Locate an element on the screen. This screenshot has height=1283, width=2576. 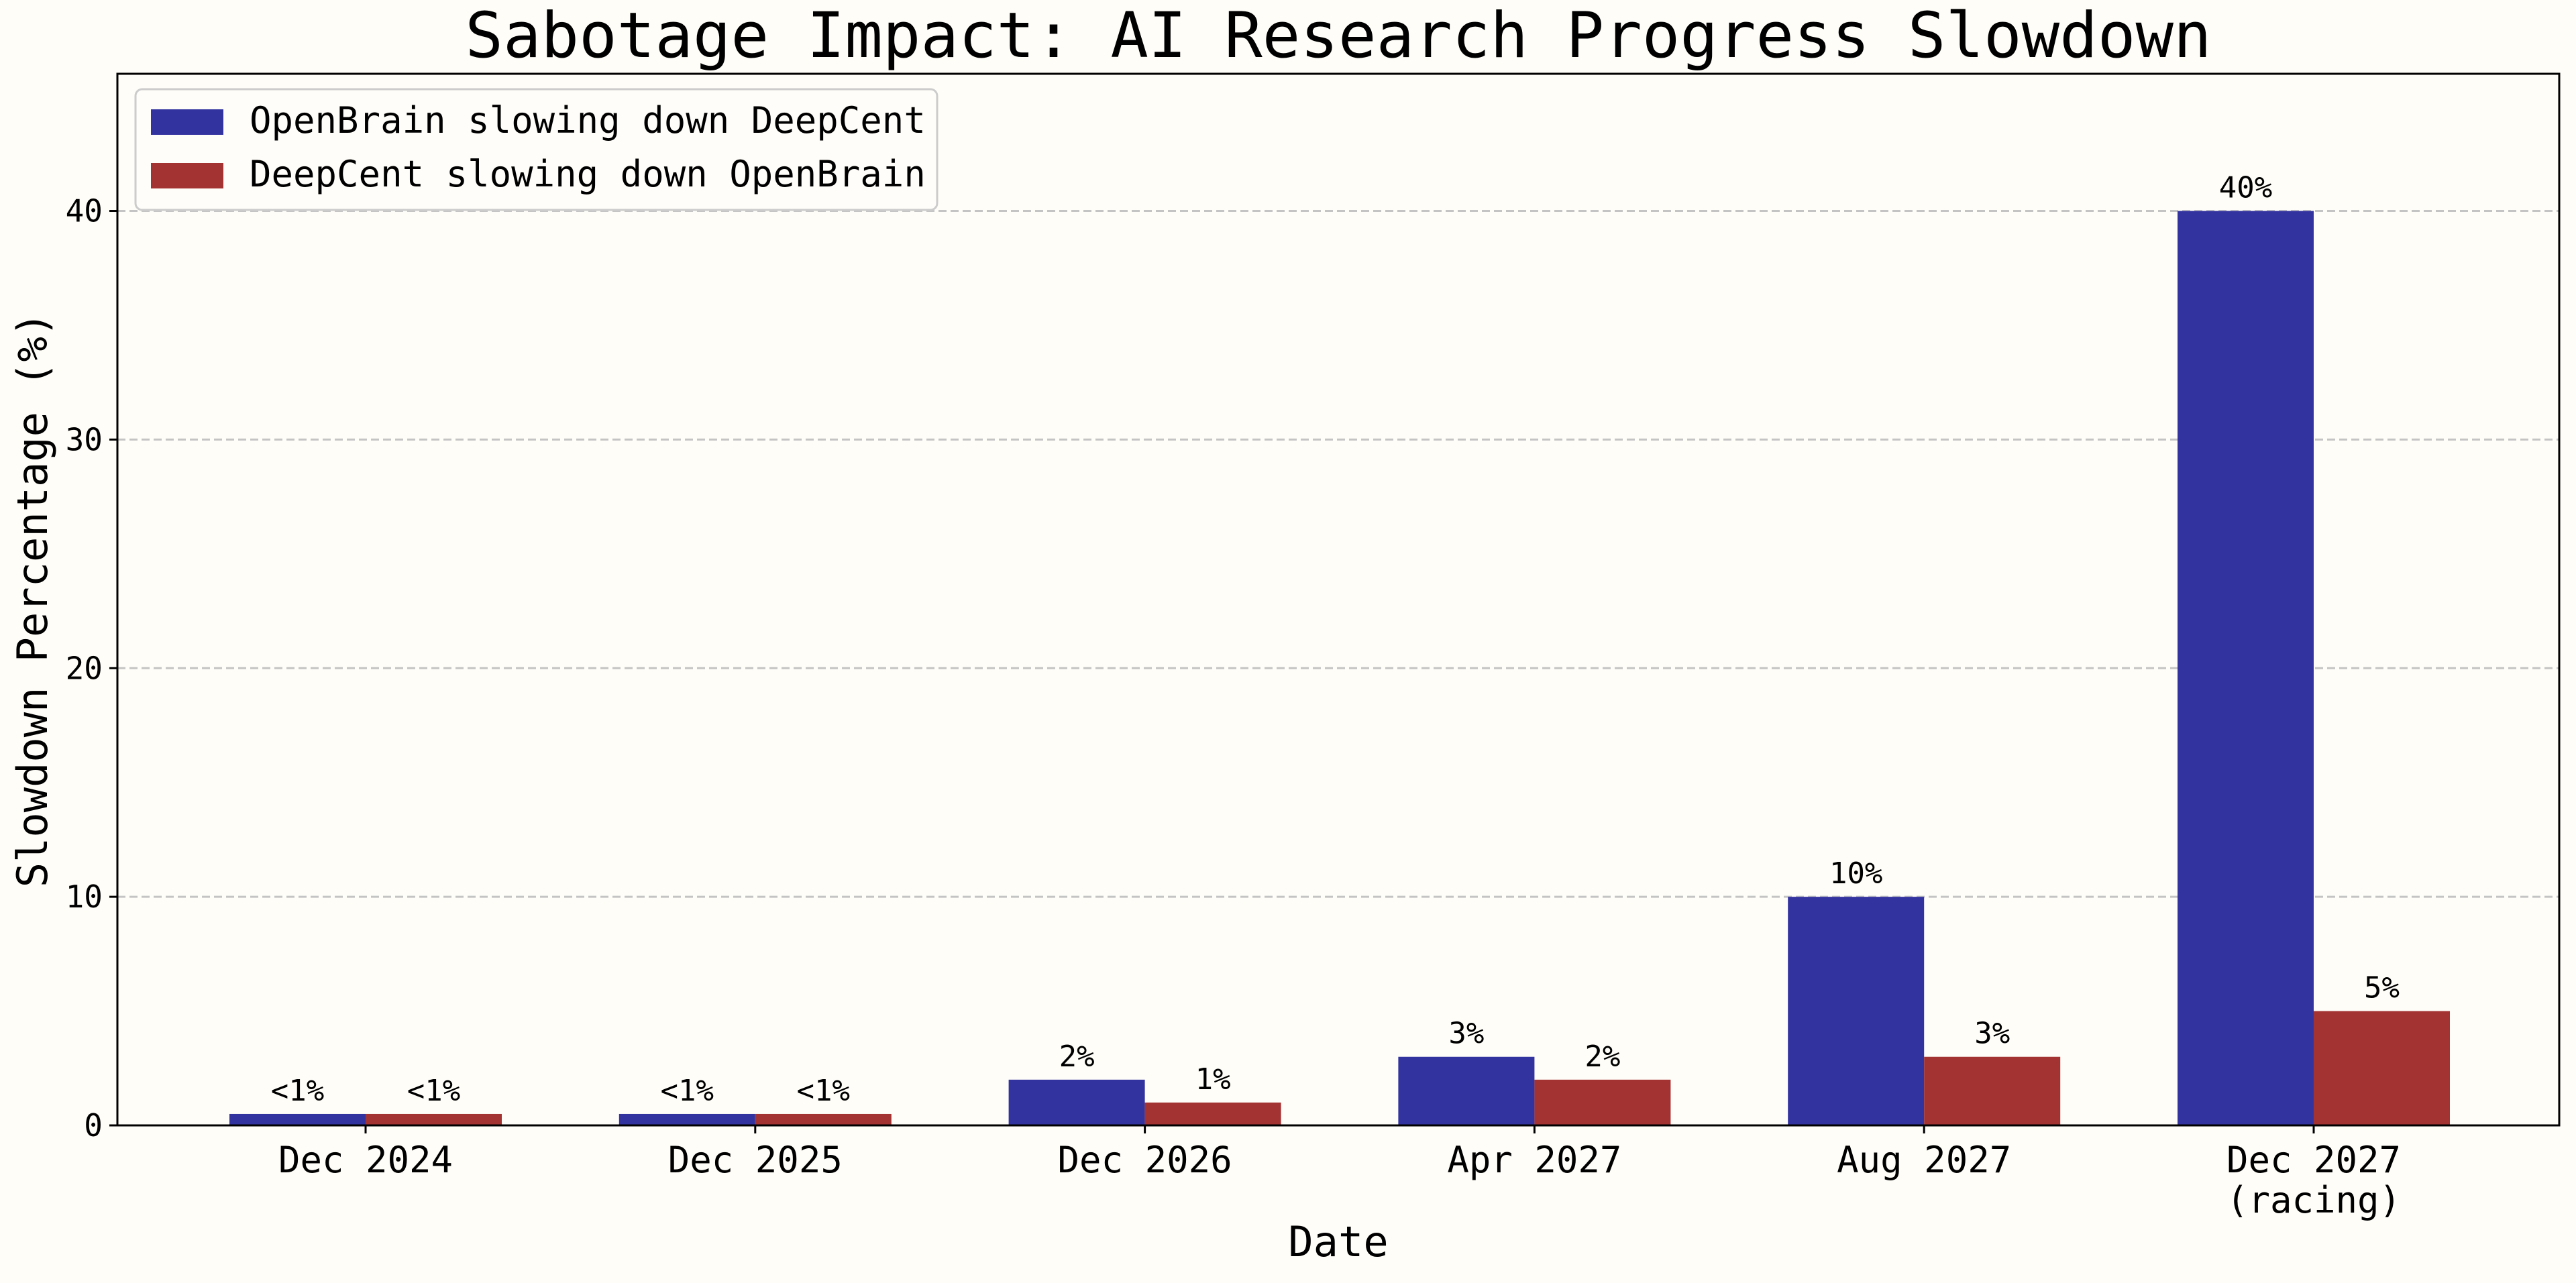
x-tick-label: Apr 2027 is located at coordinates (1534, 1160).